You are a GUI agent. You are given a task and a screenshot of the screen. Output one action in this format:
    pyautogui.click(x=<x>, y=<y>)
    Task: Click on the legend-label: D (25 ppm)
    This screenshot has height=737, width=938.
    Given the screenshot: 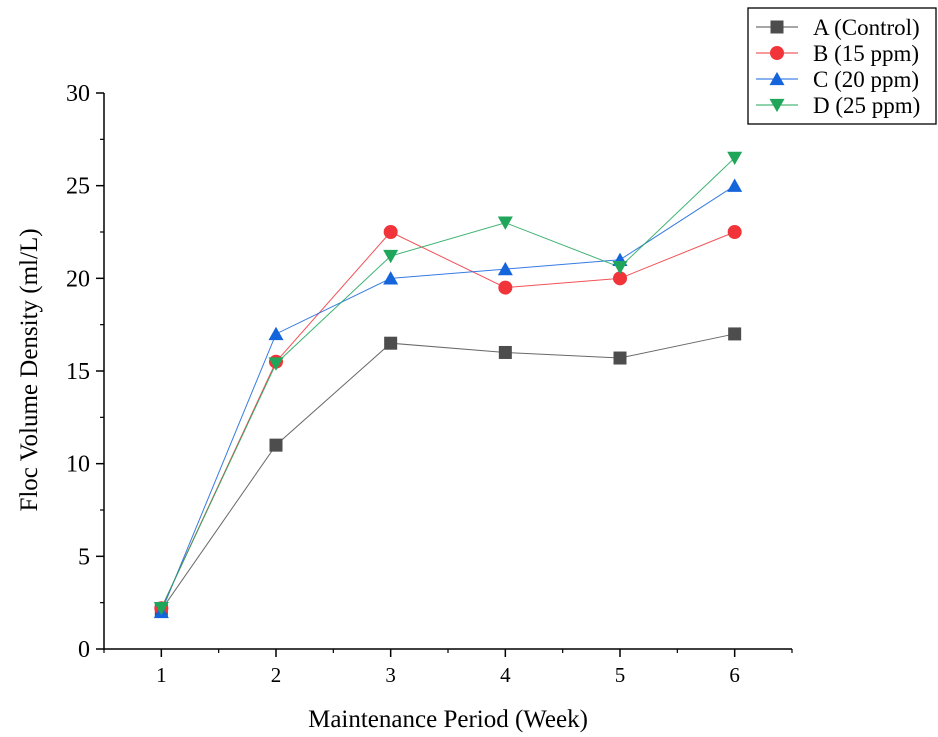 What is the action you would take?
    pyautogui.click(x=866, y=105)
    